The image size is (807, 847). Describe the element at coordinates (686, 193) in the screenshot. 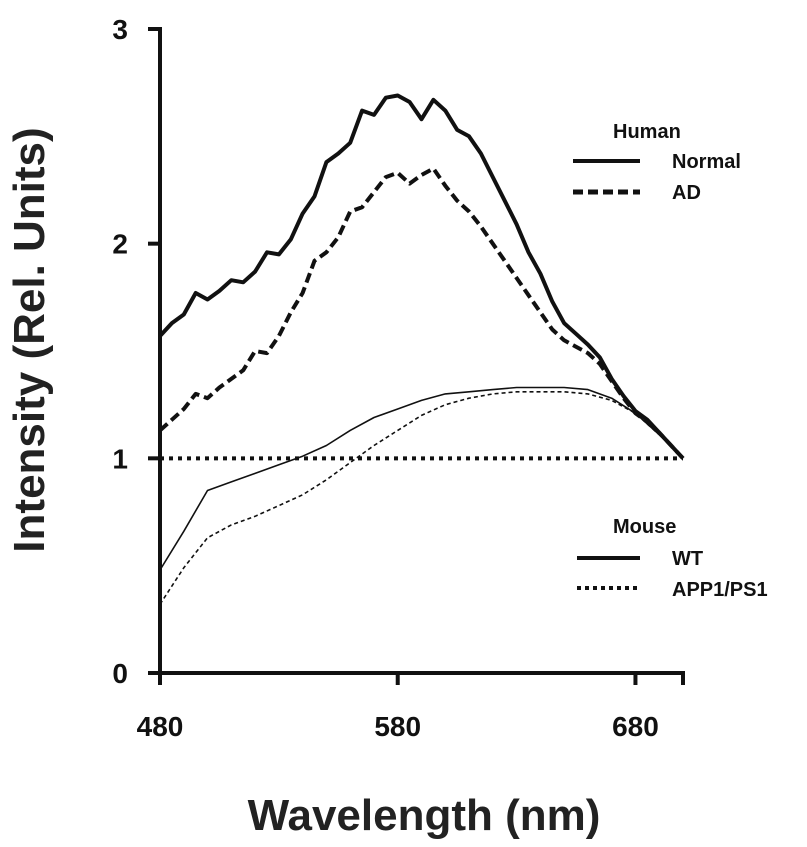

I see `legend-ad-label: AD` at that location.